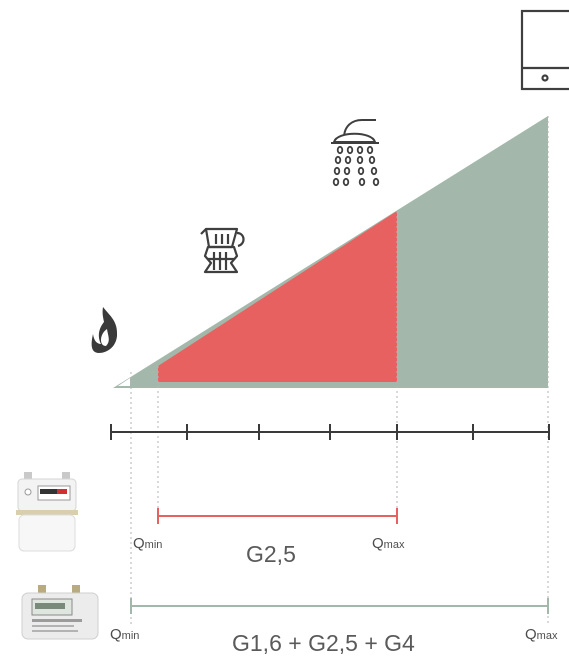  I want to click on origin-notch, so click(124, 382).